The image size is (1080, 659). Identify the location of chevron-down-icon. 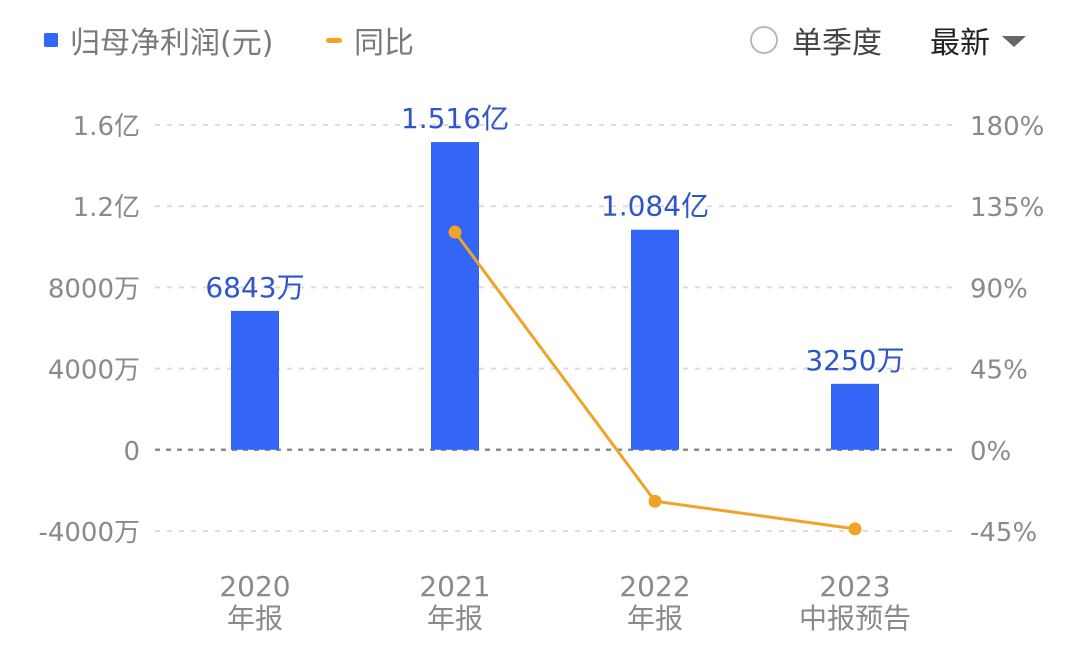
(1014, 41).